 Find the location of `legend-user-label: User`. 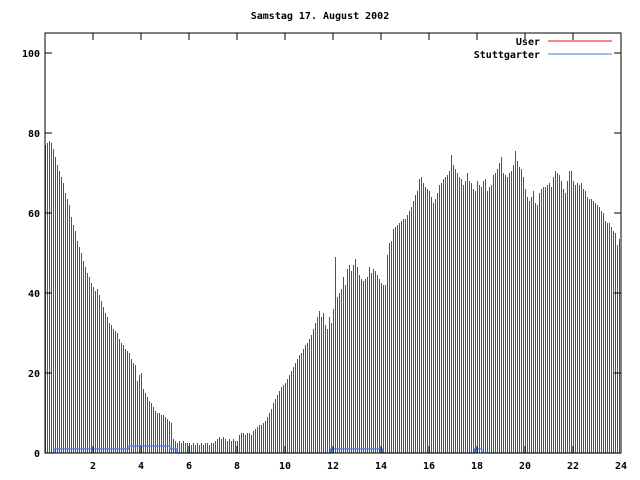

legend-user-label: User is located at coordinates (528, 42).